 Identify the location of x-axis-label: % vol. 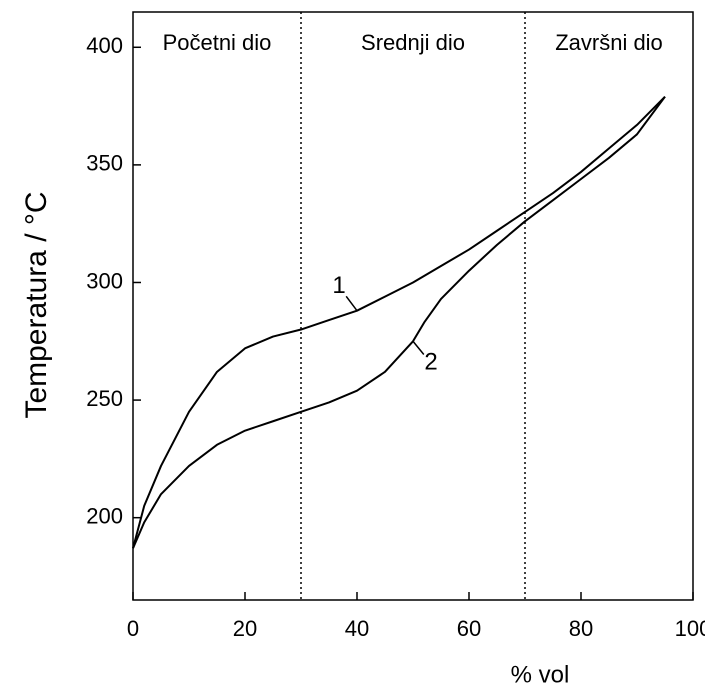
(540, 674).